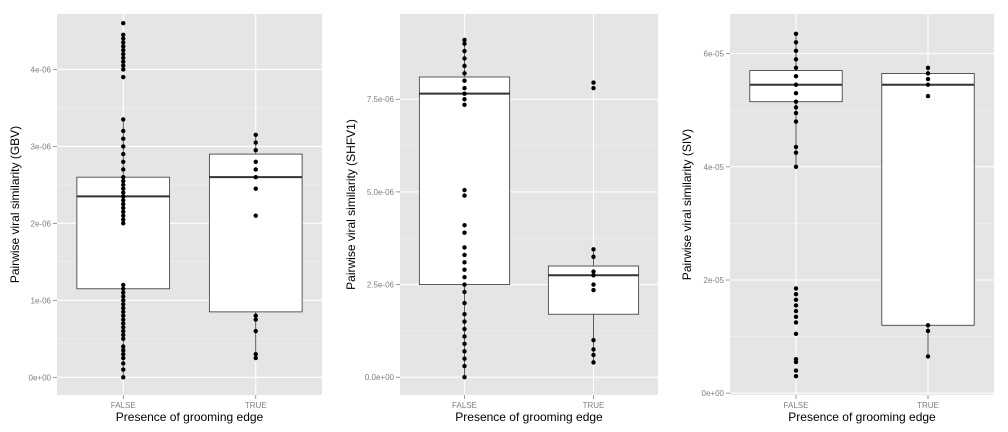 The height and width of the screenshot is (432, 1008). Describe the element at coordinates (594, 405) in the screenshot. I see `x-tick-label: TRUE` at that location.